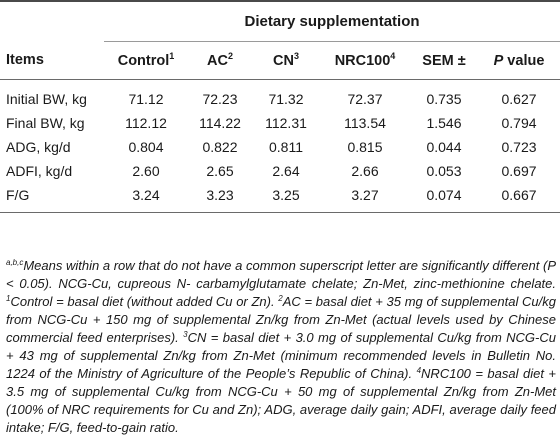 This screenshot has width=560, height=444. I want to click on col-control: Control1, so click(146, 60).